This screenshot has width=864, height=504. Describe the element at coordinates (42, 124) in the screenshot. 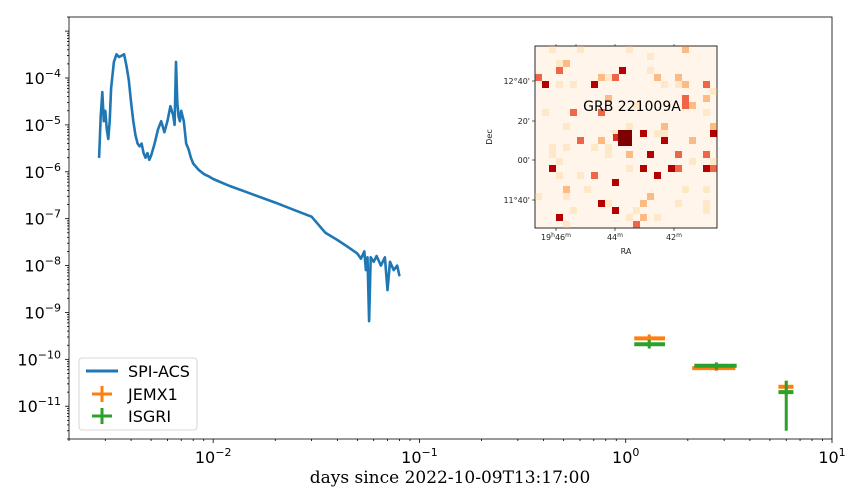

I see `y-tick-label: 10⁻⁵` at that location.